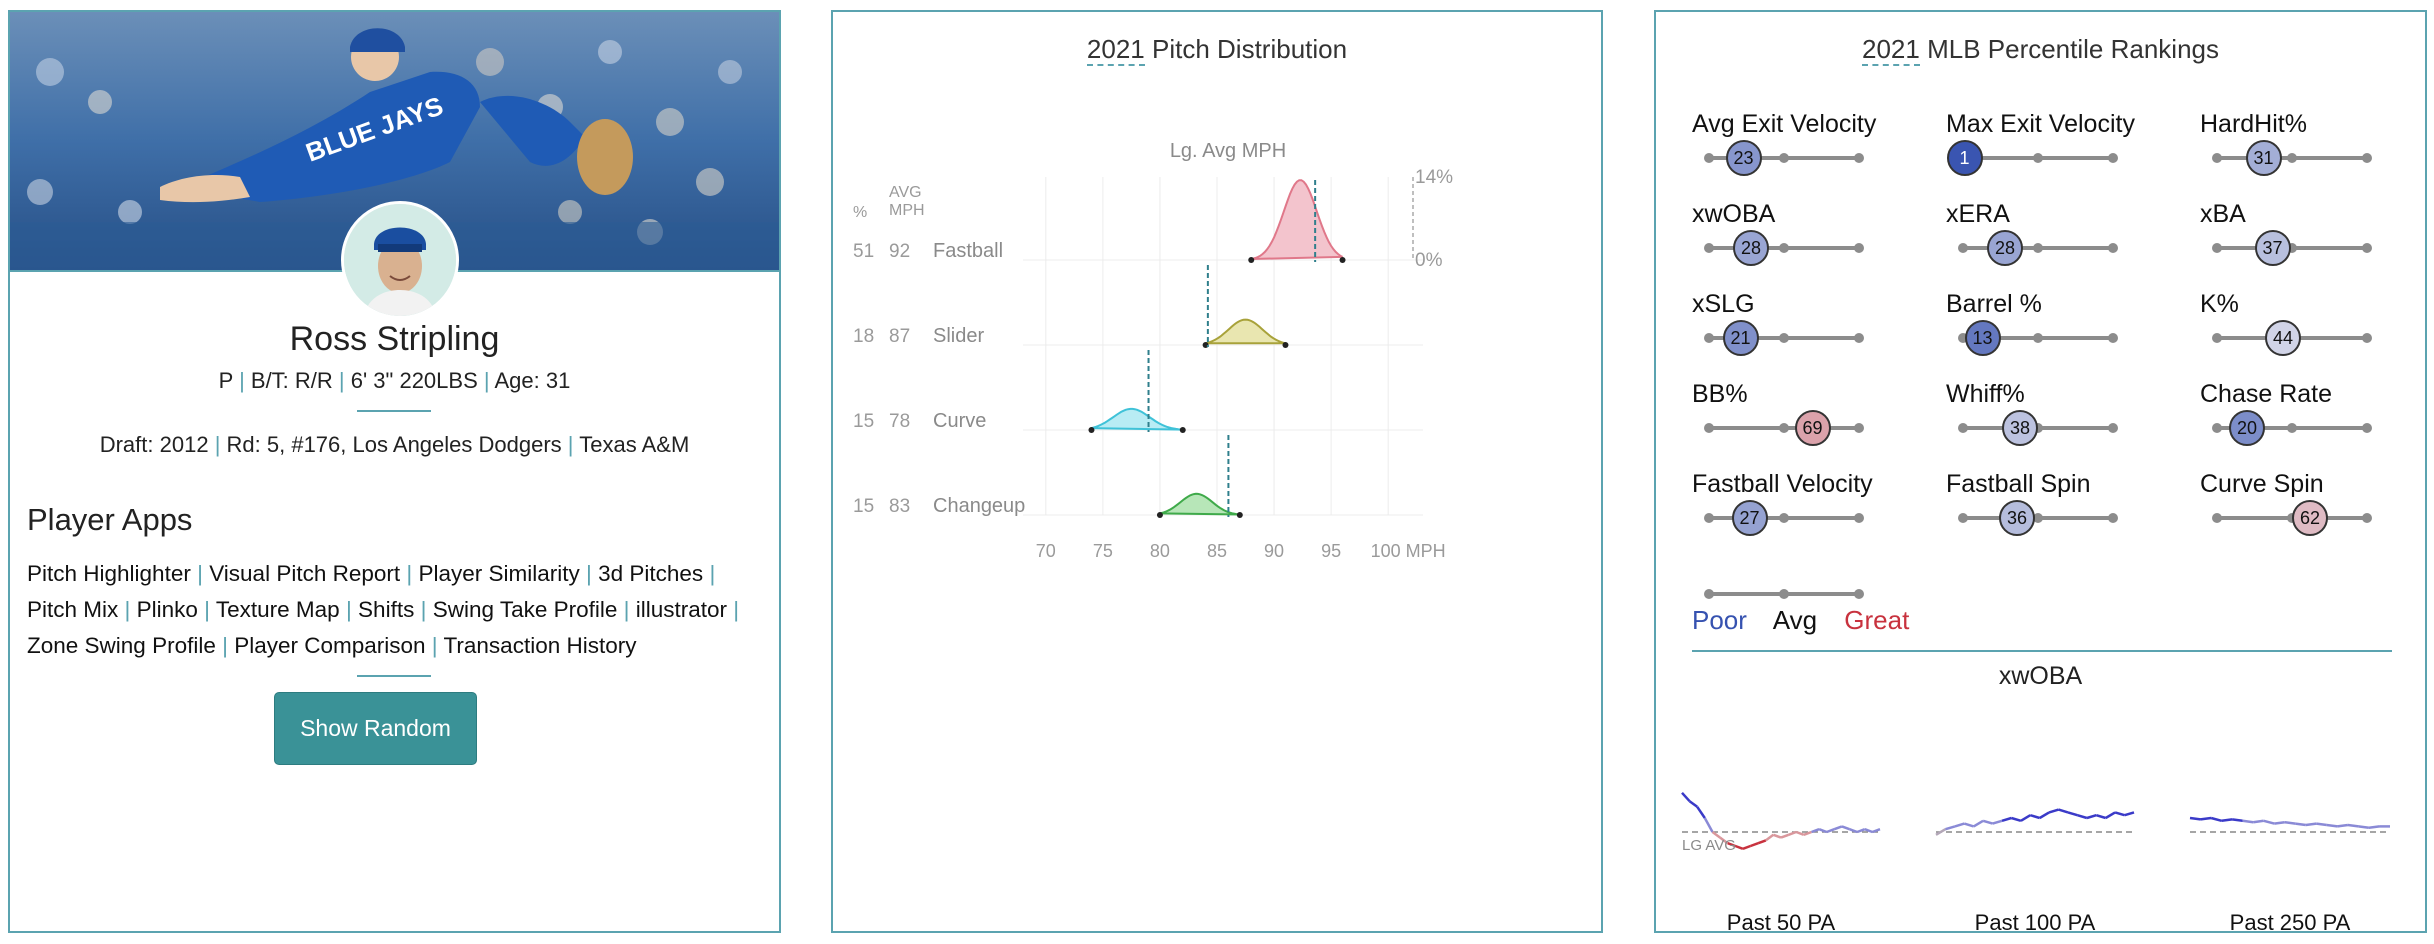 Image resolution: width=2434 pixels, height=944 pixels. Describe the element at coordinates (1964, 158) in the screenshot. I see `percentile-bubble: 1` at that location.